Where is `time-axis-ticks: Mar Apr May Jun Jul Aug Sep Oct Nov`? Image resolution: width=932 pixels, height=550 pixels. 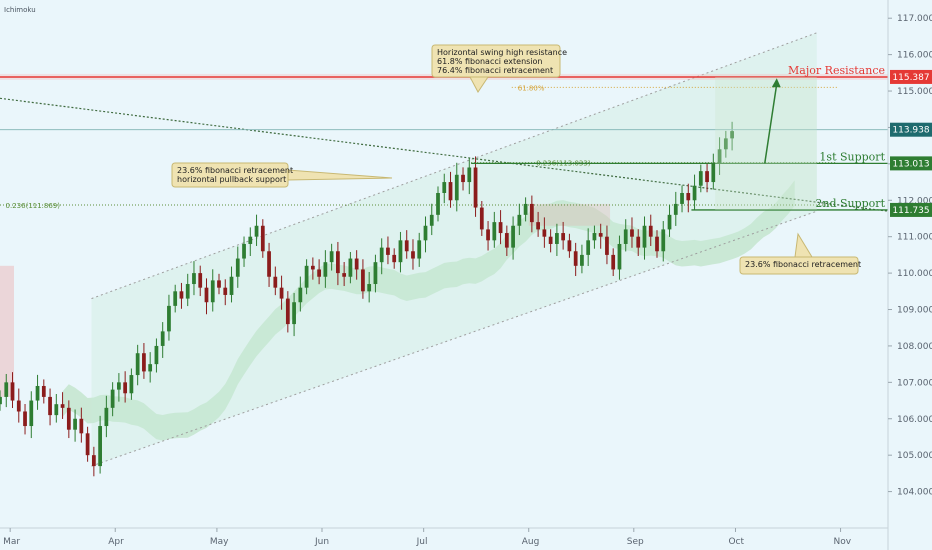 time-axis-ticks: Mar Apr May Jun Jul Aug Sep Oct Nov is located at coordinates (427, 537).